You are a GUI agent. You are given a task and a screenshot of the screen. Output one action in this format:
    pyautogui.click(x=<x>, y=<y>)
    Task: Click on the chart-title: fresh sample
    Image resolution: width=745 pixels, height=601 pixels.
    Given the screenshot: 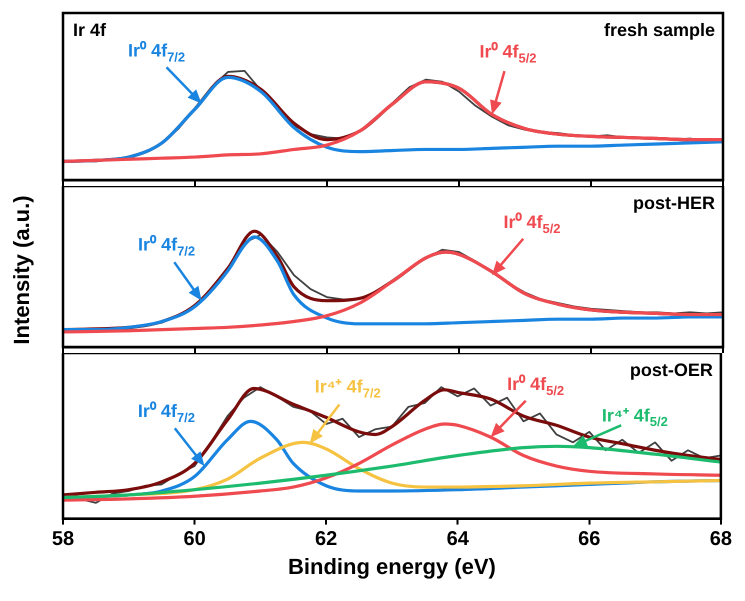 What is the action you would take?
    pyautogui.click(x=660, y=30)
    